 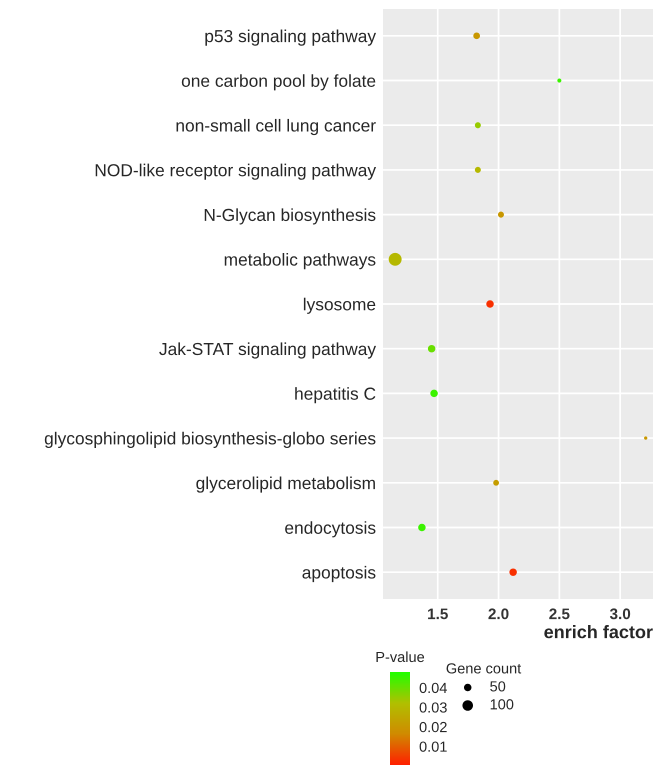 I want to click on y-tick-label: non-small cell lung cancer, so click(x=276, y=127).